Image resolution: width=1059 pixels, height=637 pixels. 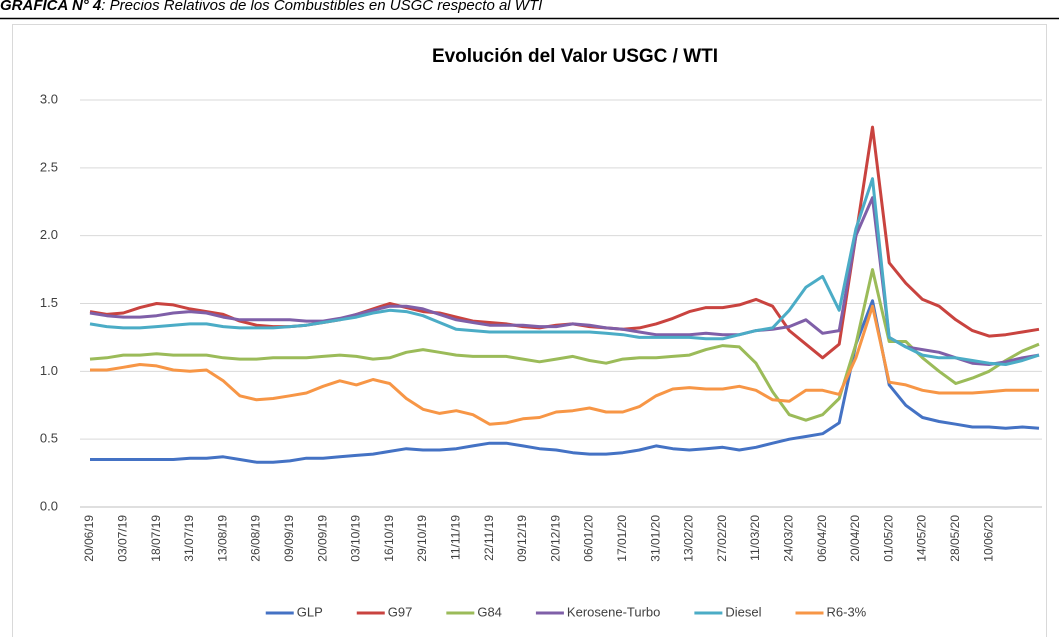 I want to click on legend-label: Kerosene-Turbo, so click(x=613, y=611).